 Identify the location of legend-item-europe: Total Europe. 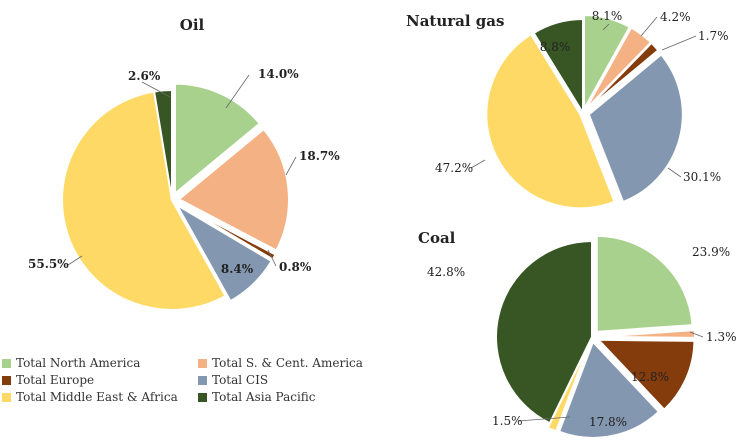
(100, 380).